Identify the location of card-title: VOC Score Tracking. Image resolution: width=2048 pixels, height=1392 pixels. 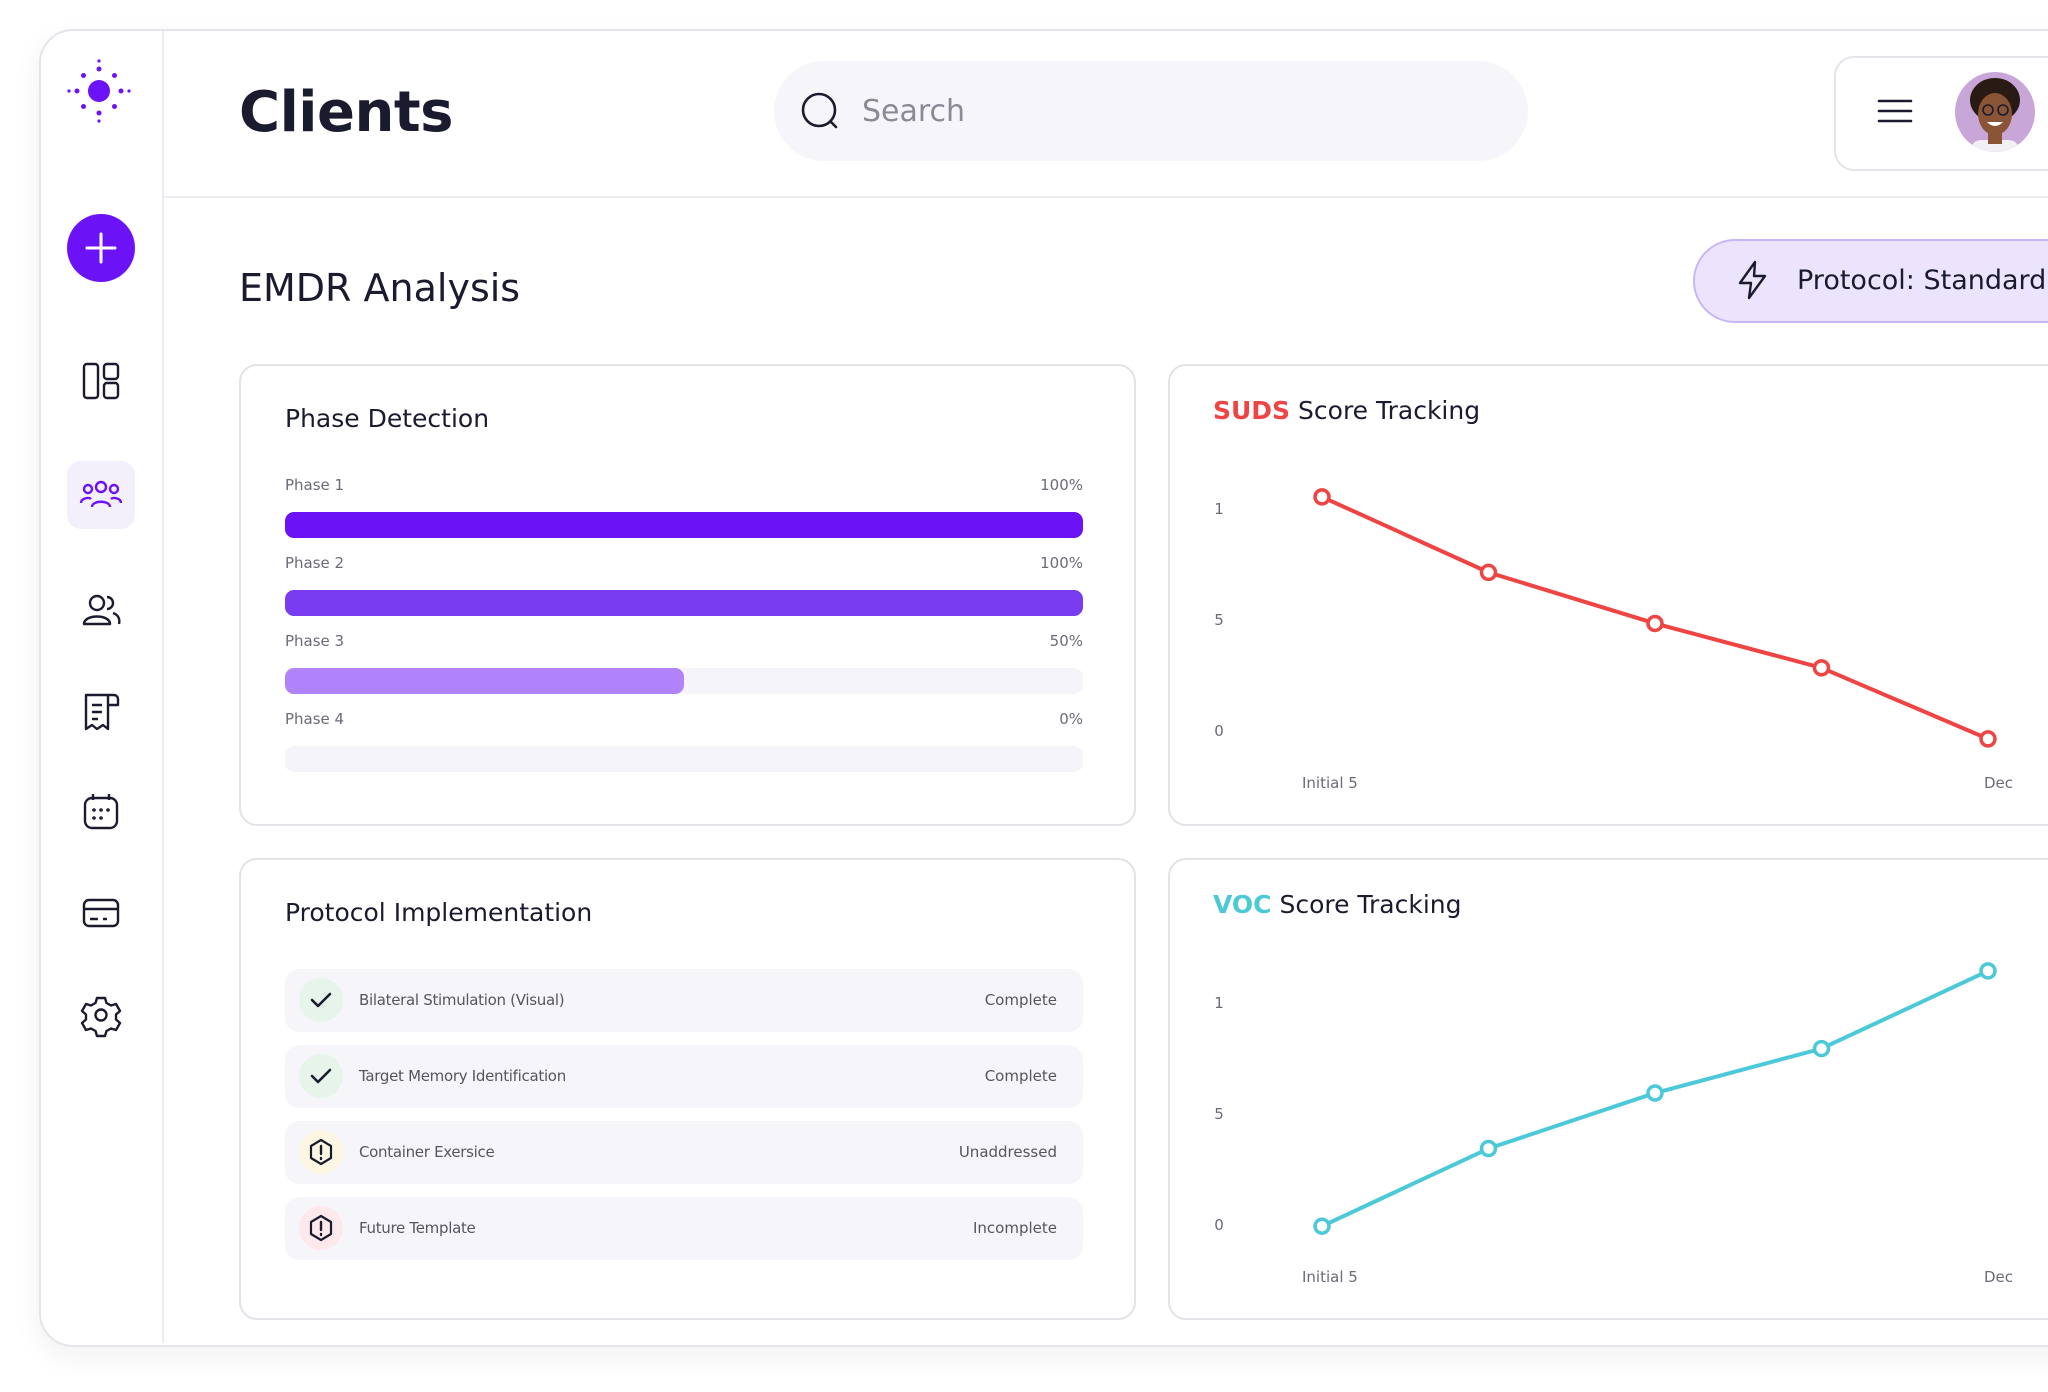
(1337, 904).